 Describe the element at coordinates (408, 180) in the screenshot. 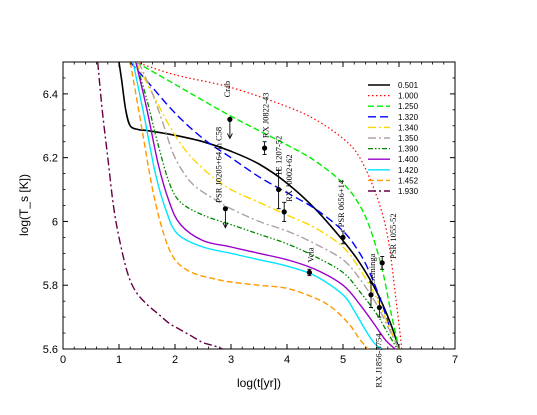

I see `legend-label: 1.452` at that location.